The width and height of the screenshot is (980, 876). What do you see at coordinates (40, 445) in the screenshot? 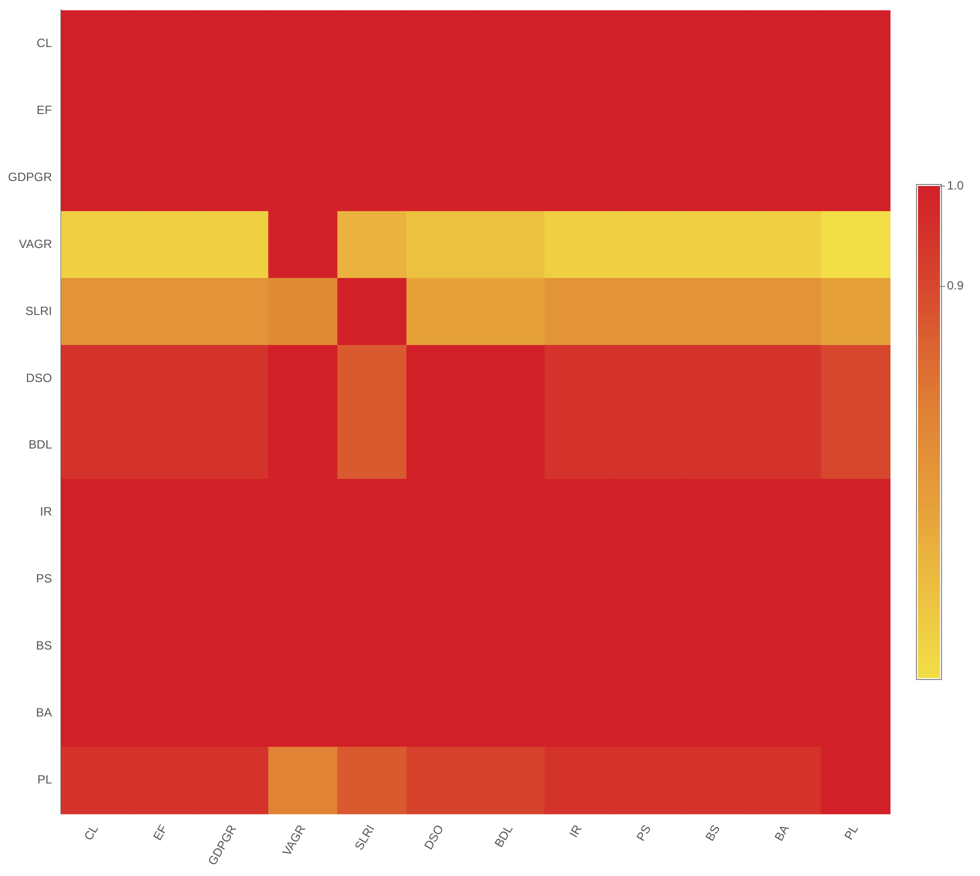
I see `y-tick-label: BDL` at bounding box center [40, 445].